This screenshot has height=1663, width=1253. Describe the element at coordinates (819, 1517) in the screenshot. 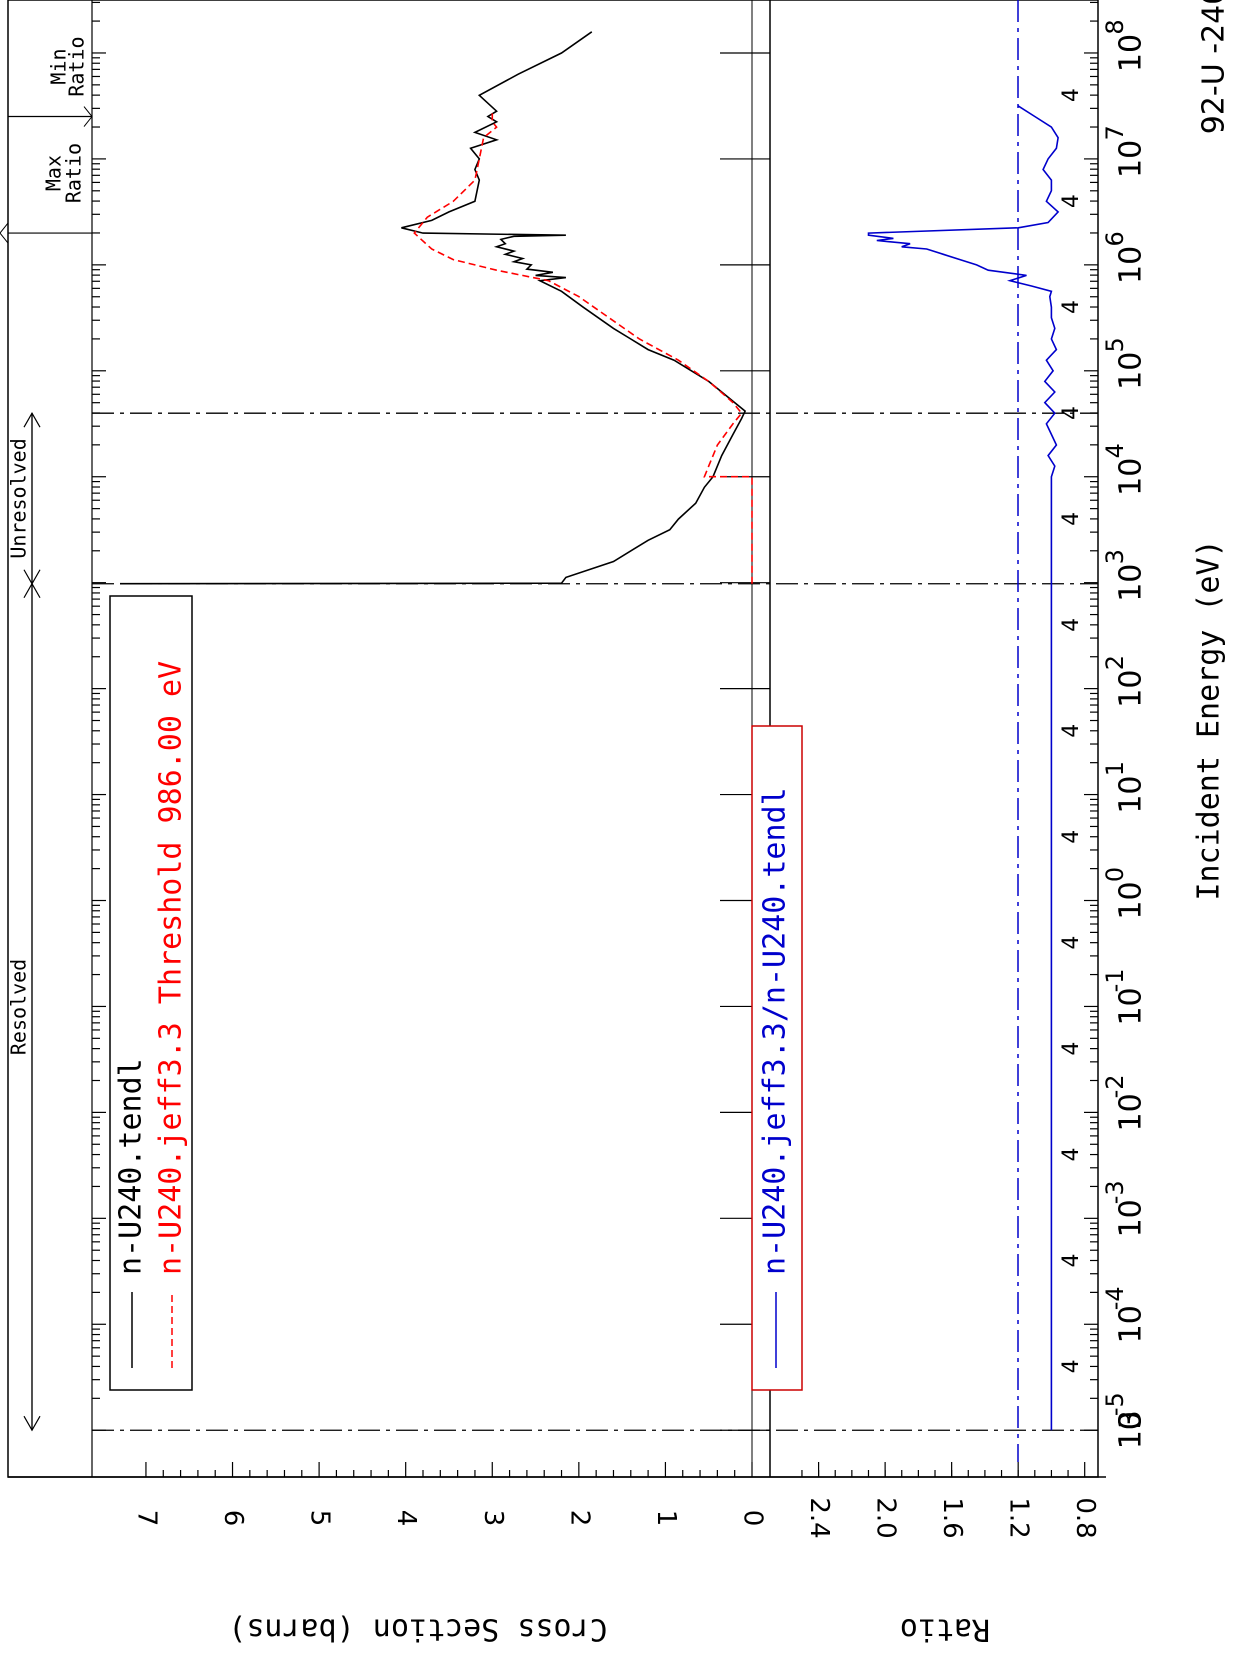

I see `ratio-ytick-label: 2.4` at that location.